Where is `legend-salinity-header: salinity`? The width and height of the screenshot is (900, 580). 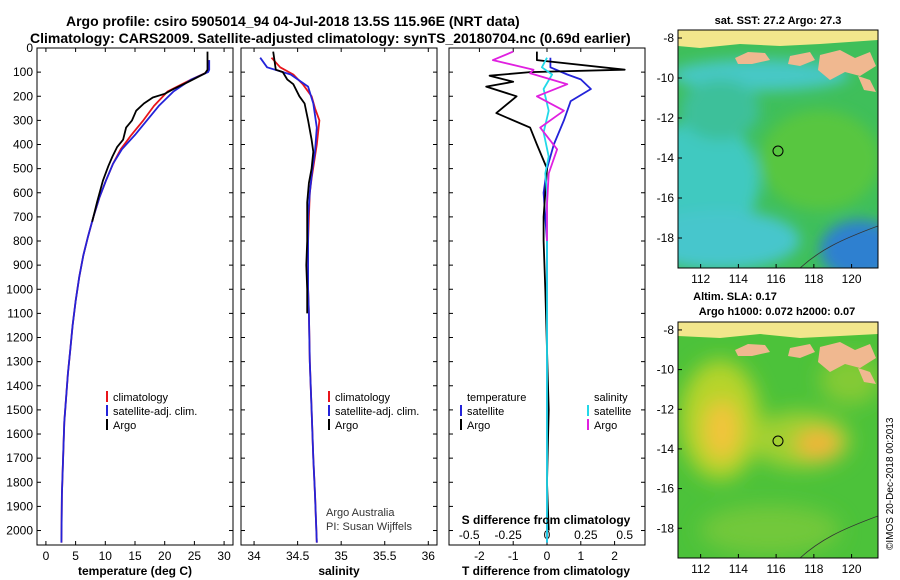 legend-salinity-header: salinity is located at coordinates (611, 398).